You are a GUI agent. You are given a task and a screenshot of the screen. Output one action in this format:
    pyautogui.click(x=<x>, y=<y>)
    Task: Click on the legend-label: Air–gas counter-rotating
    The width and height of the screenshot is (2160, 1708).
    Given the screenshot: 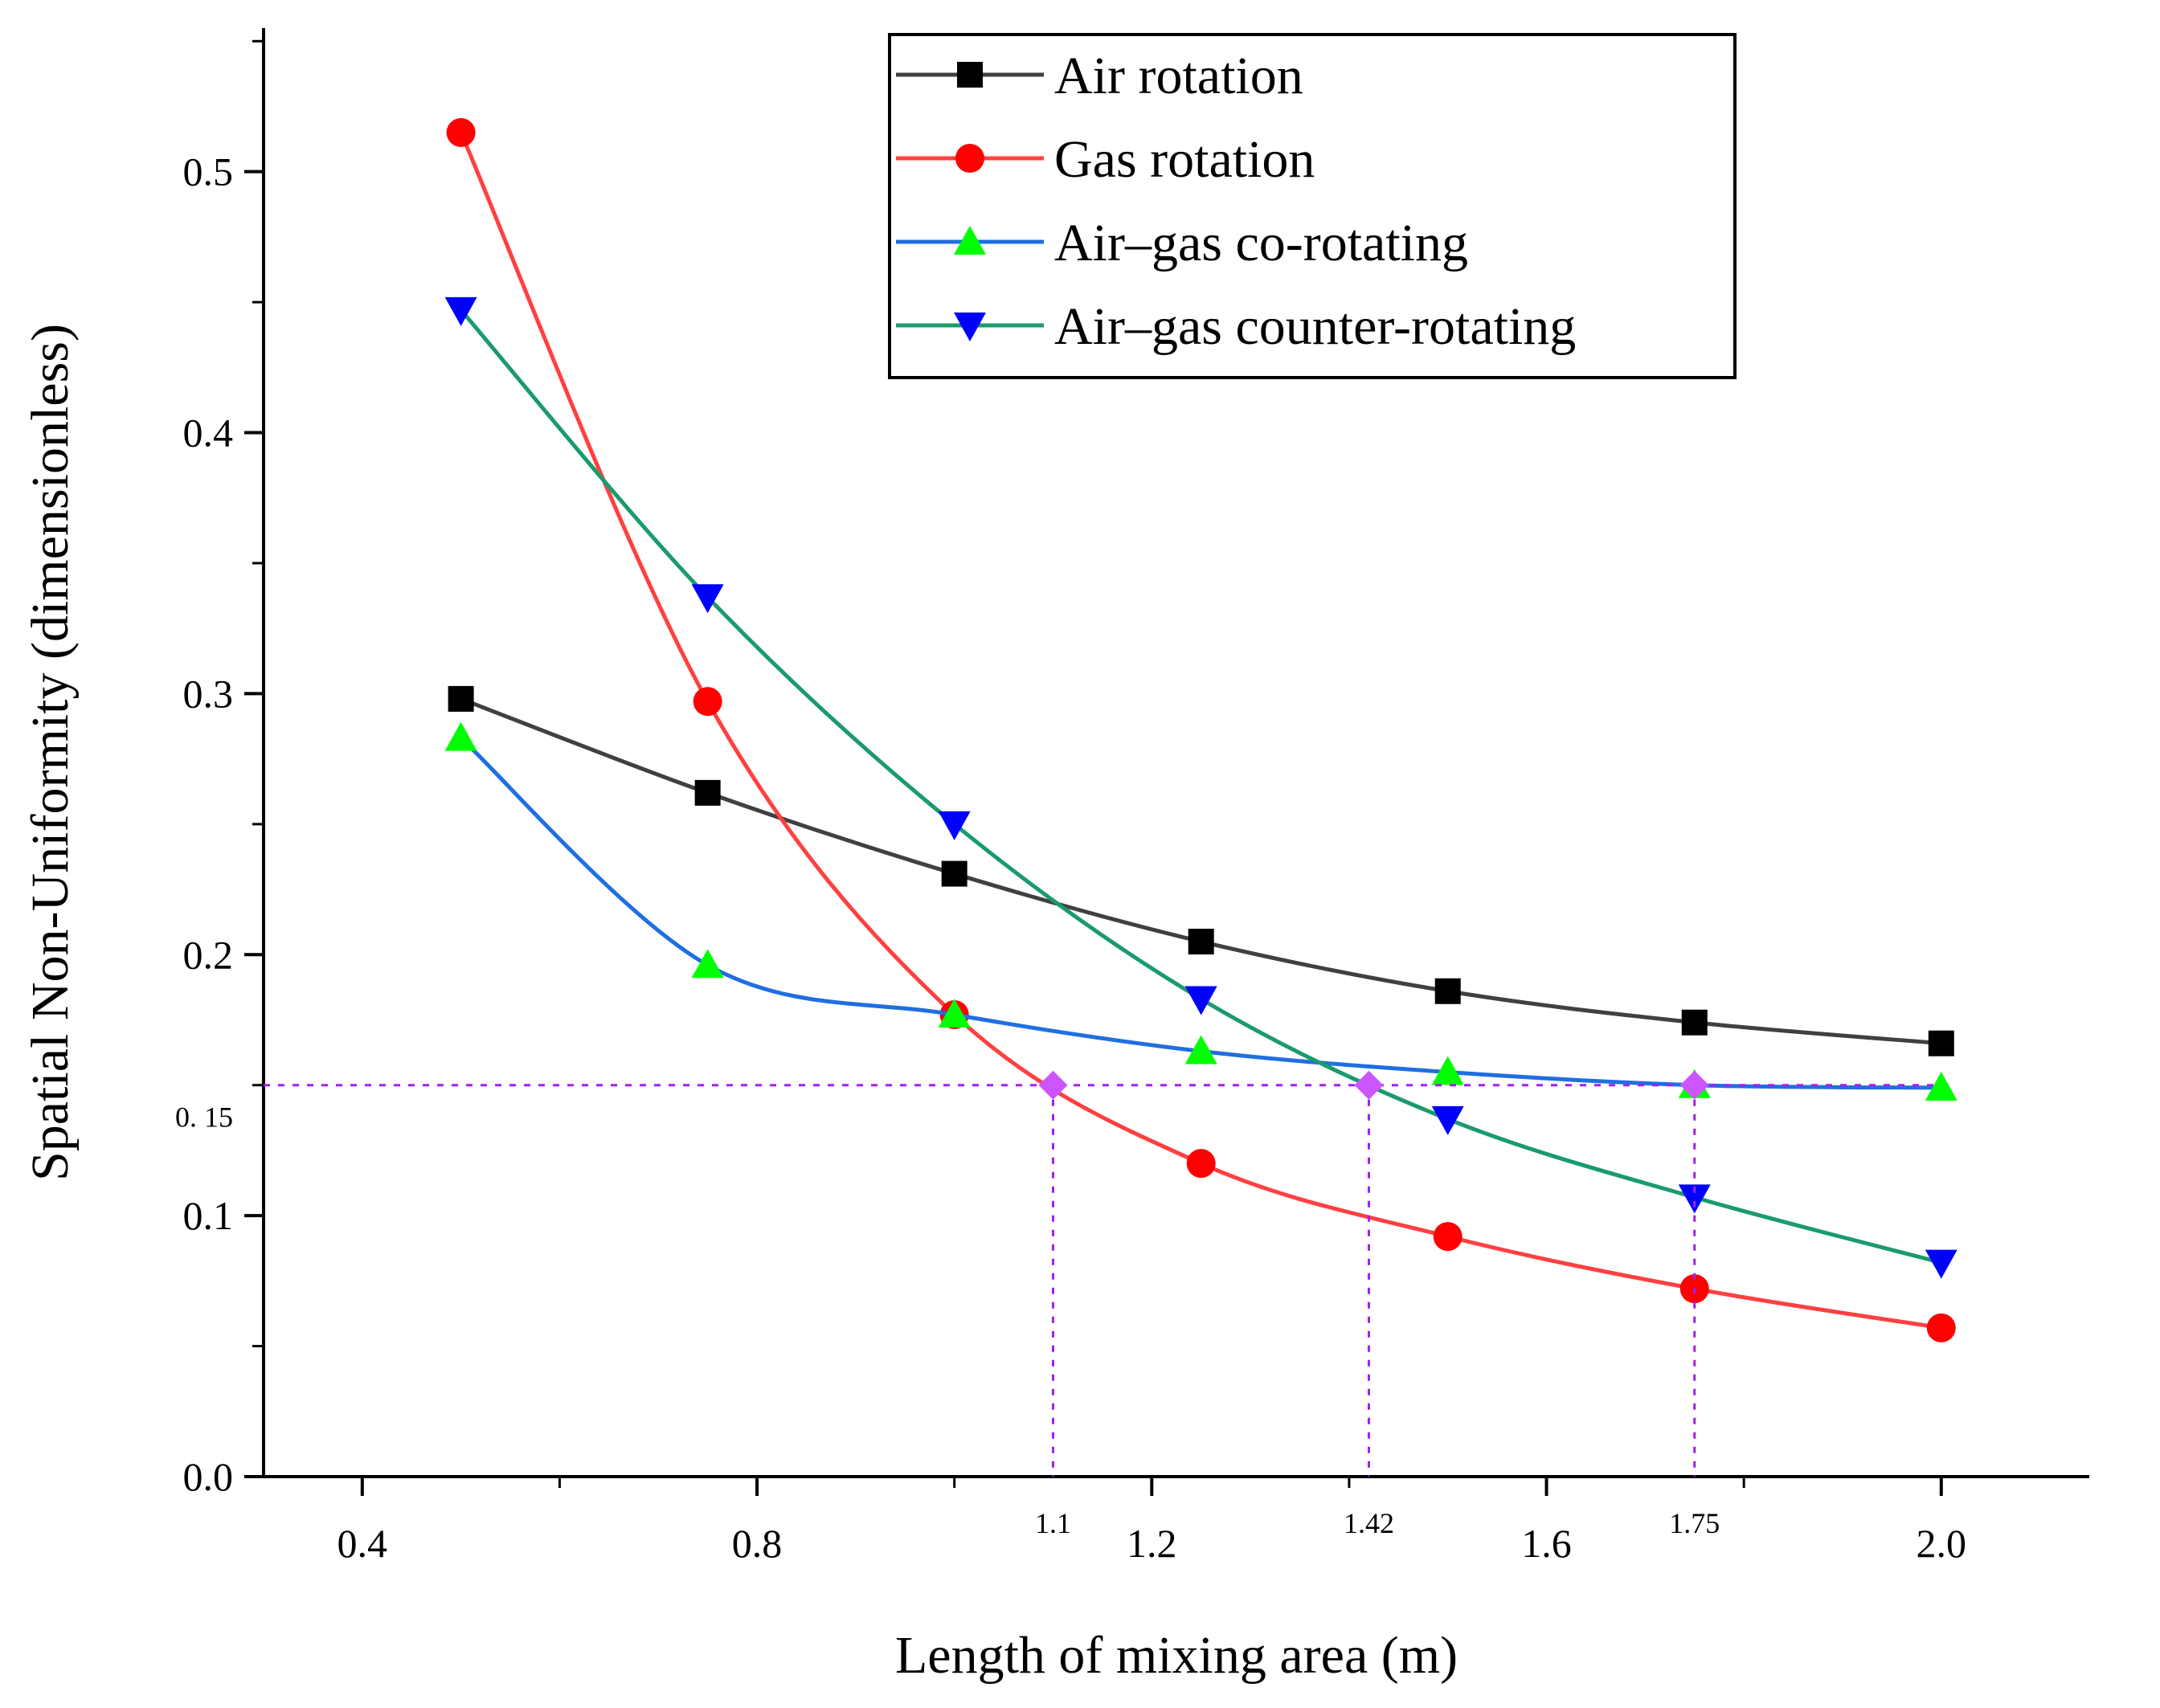 What is the action you would take?
    pyautogui.click(x=1315, y=326)
    